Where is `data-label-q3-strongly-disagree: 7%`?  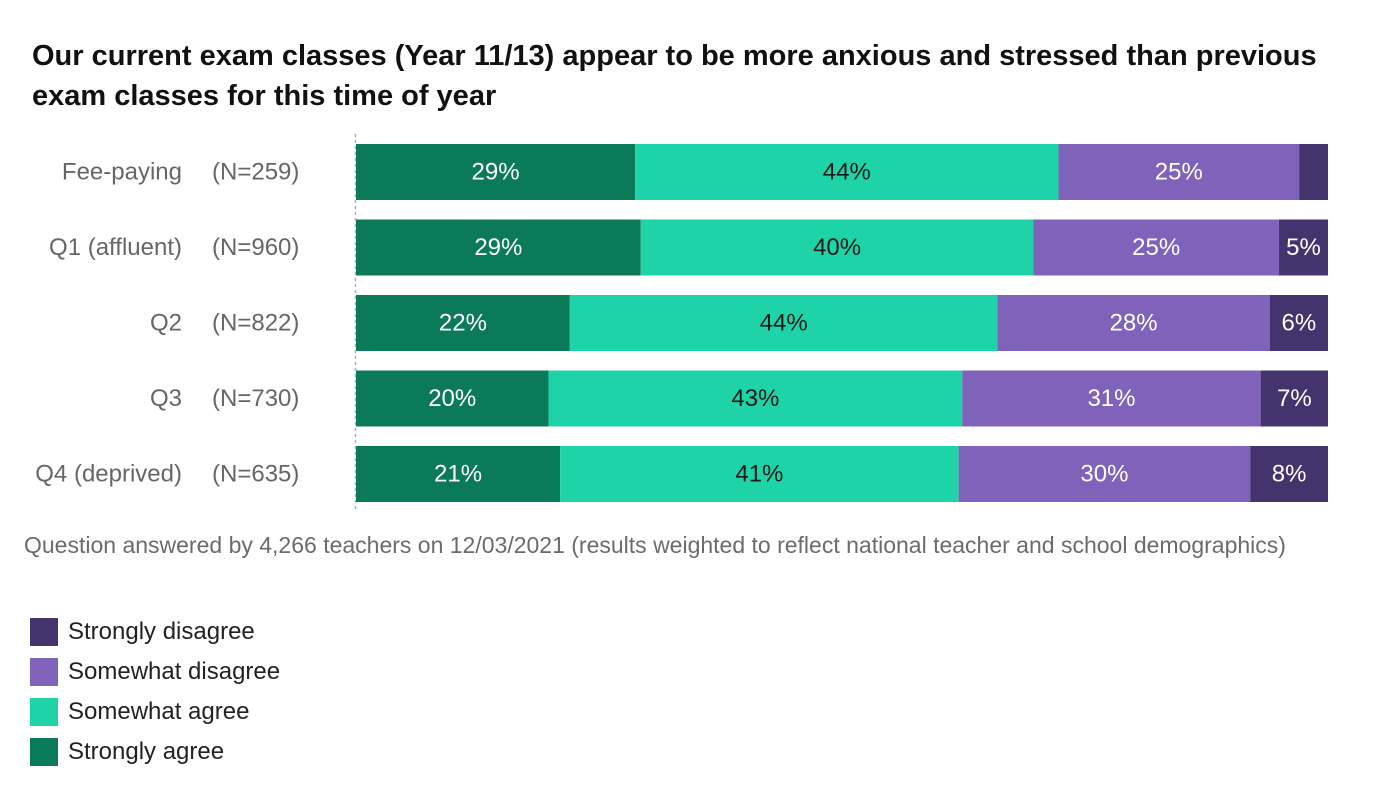 data-label-q3-strongly-disagree: 7% is located at coordinates (1294, 398).